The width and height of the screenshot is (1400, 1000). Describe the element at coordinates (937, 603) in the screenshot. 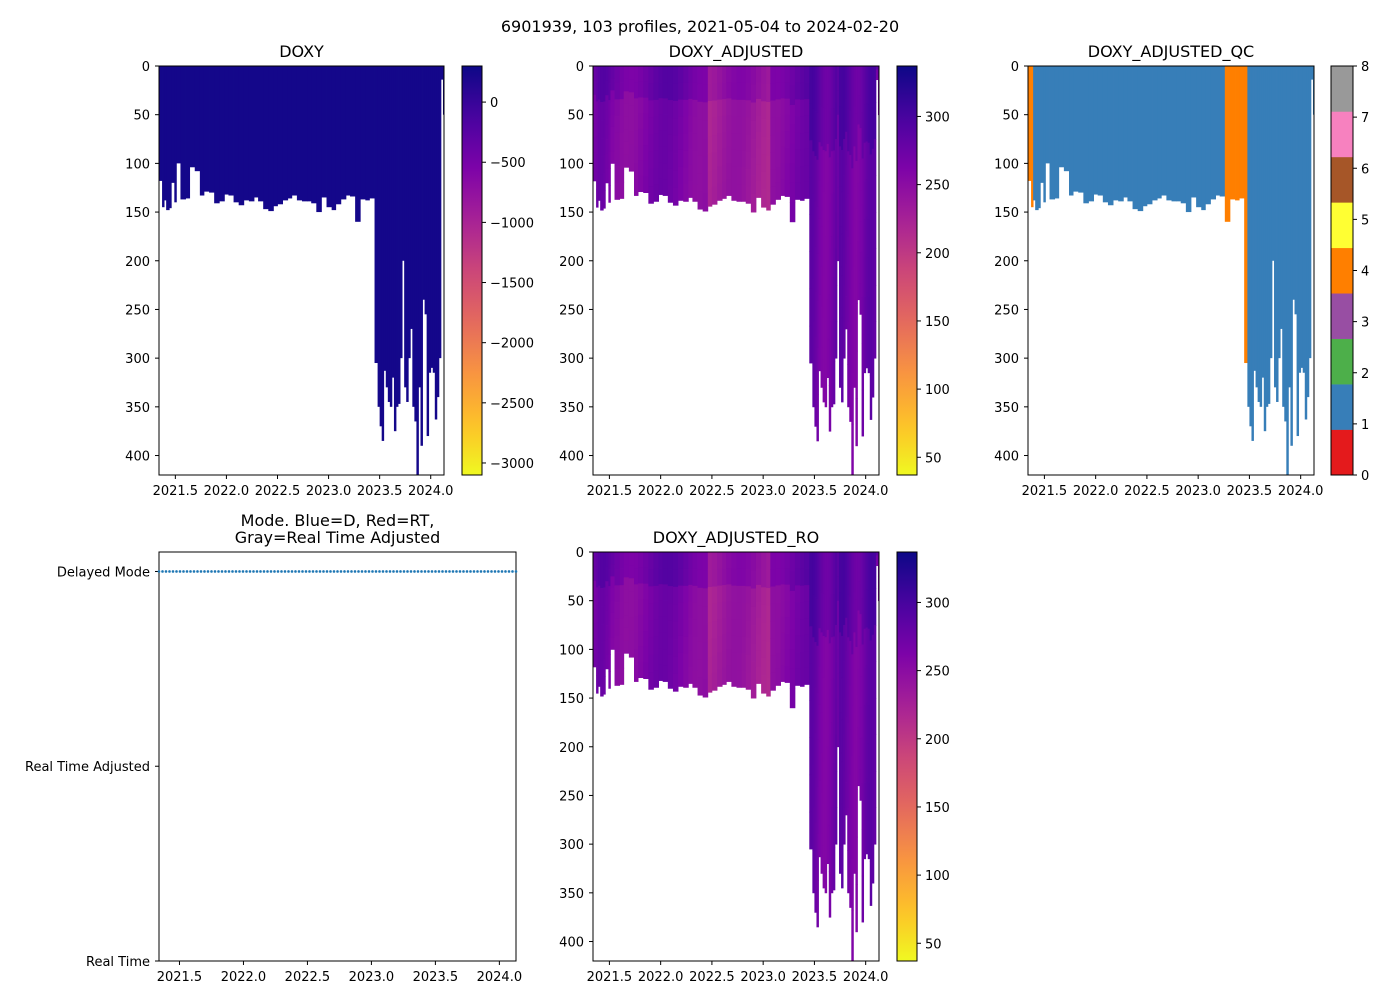

I see `colorbar-tick-label: 300` at that location.